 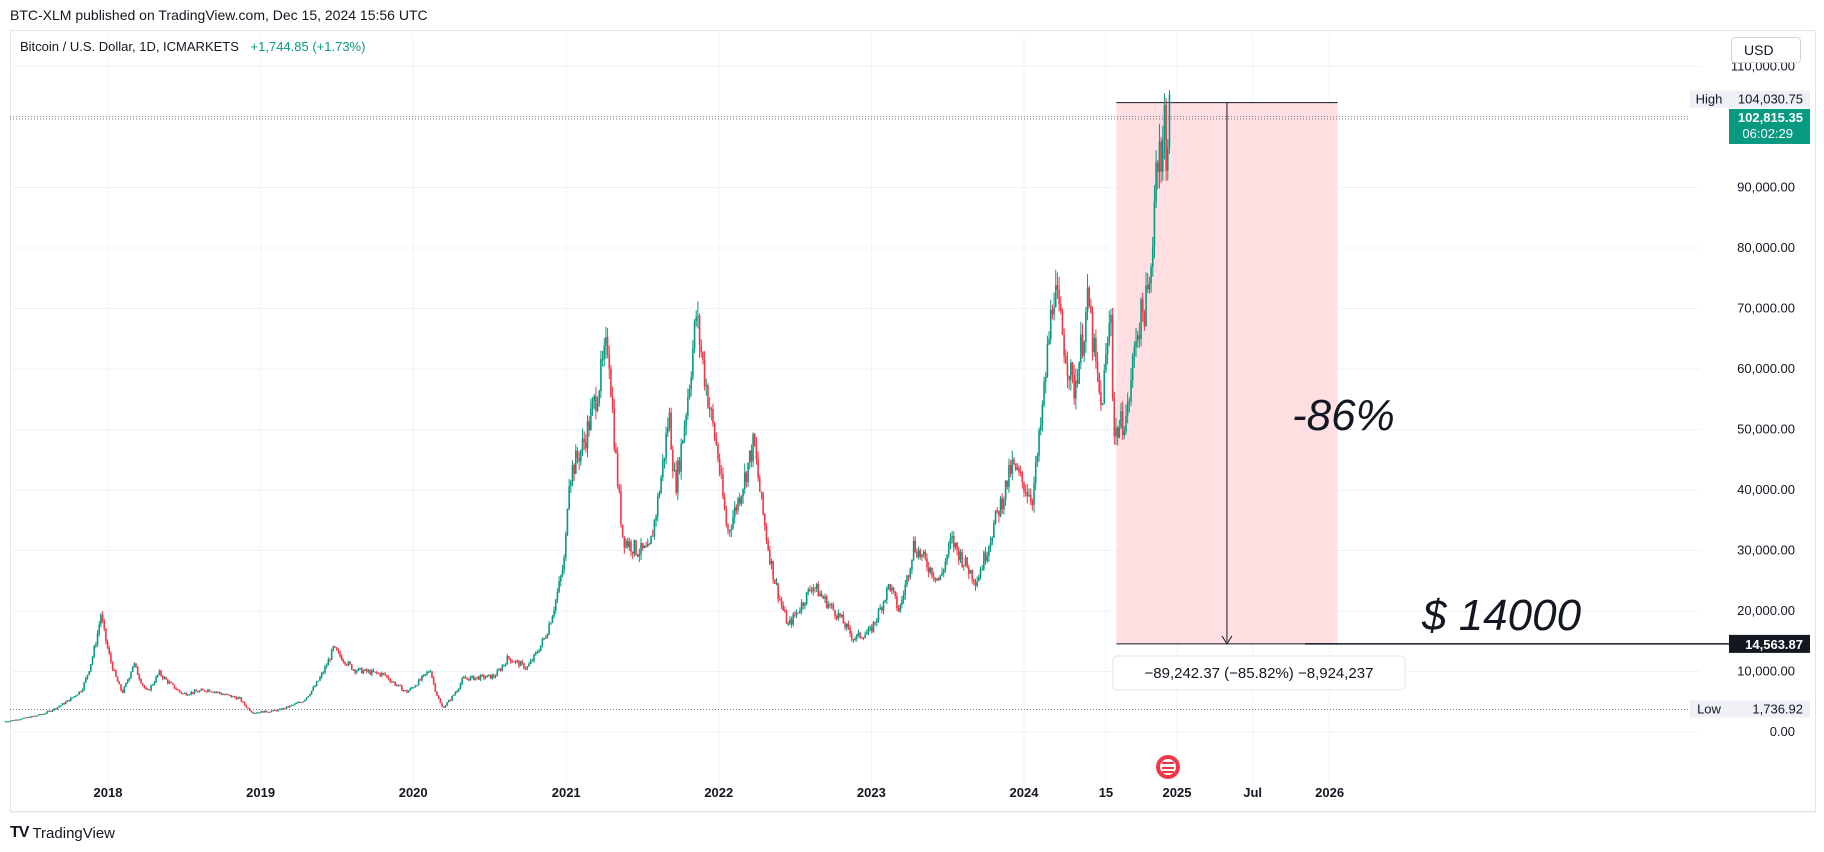 I want to click on target-value-box, so click(x=1769, y=643).